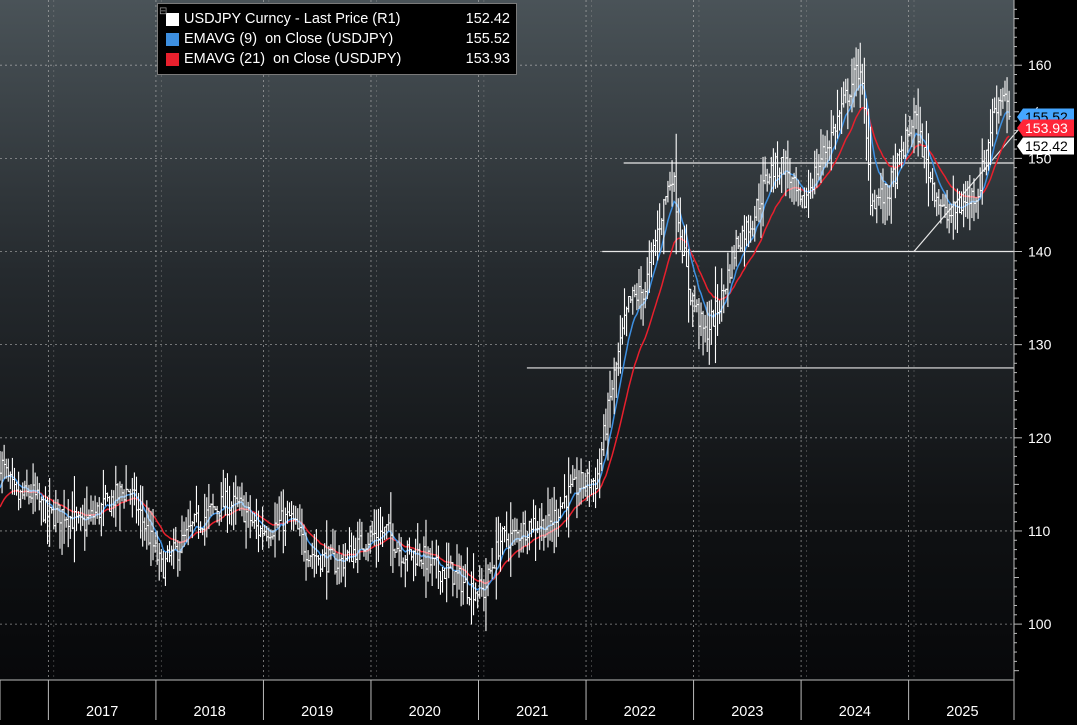  I want to click on y-tick-label-100: 100, so click(1040, 624).